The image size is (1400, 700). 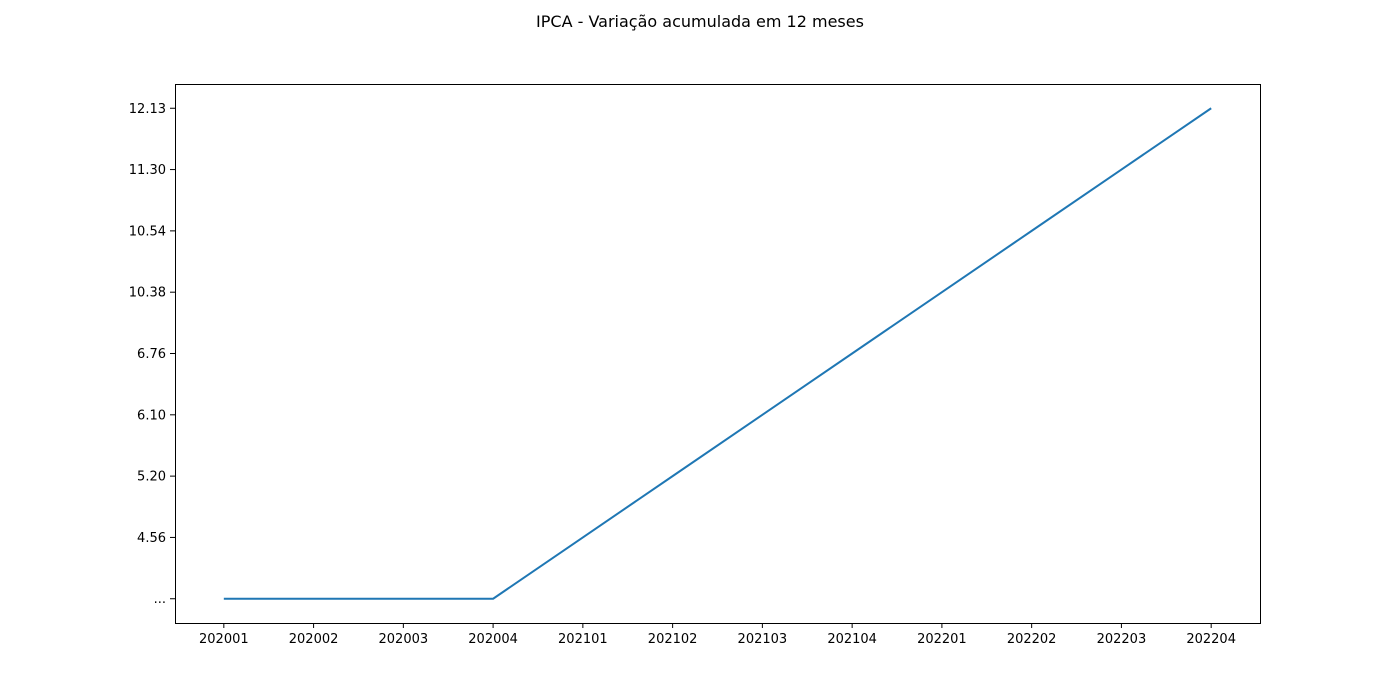 What do you see at coordinates (147, 170) in the screenshot?
I see `y-tick-label: 11.30` at bounding box center [147, 170].